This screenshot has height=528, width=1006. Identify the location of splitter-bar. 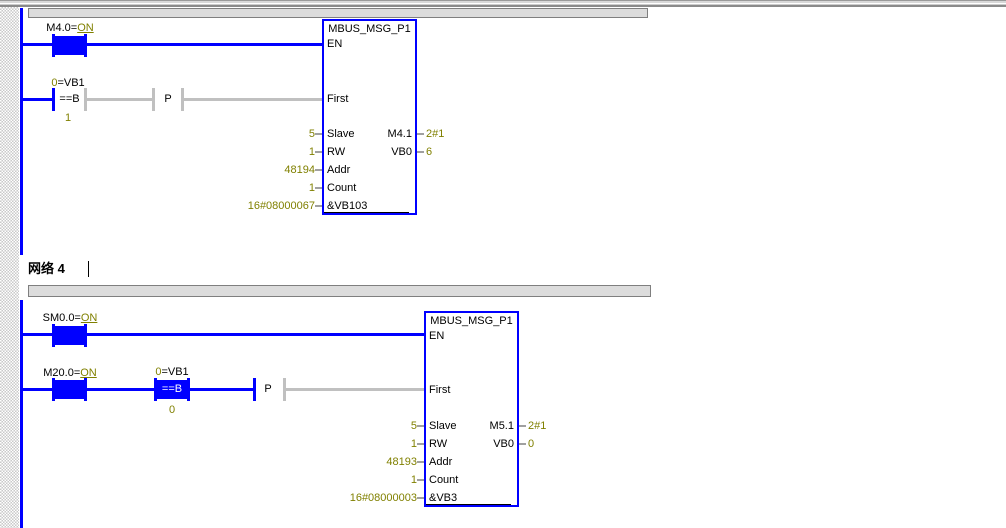
(503, 3).